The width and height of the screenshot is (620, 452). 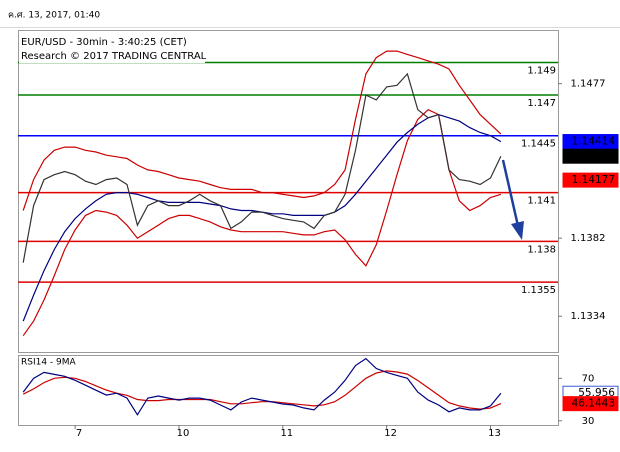 What do you see at coordinates (593, 404) in the screenshot?
I see `value-tag-label: 46.1443` at bounding box center [593, 404].